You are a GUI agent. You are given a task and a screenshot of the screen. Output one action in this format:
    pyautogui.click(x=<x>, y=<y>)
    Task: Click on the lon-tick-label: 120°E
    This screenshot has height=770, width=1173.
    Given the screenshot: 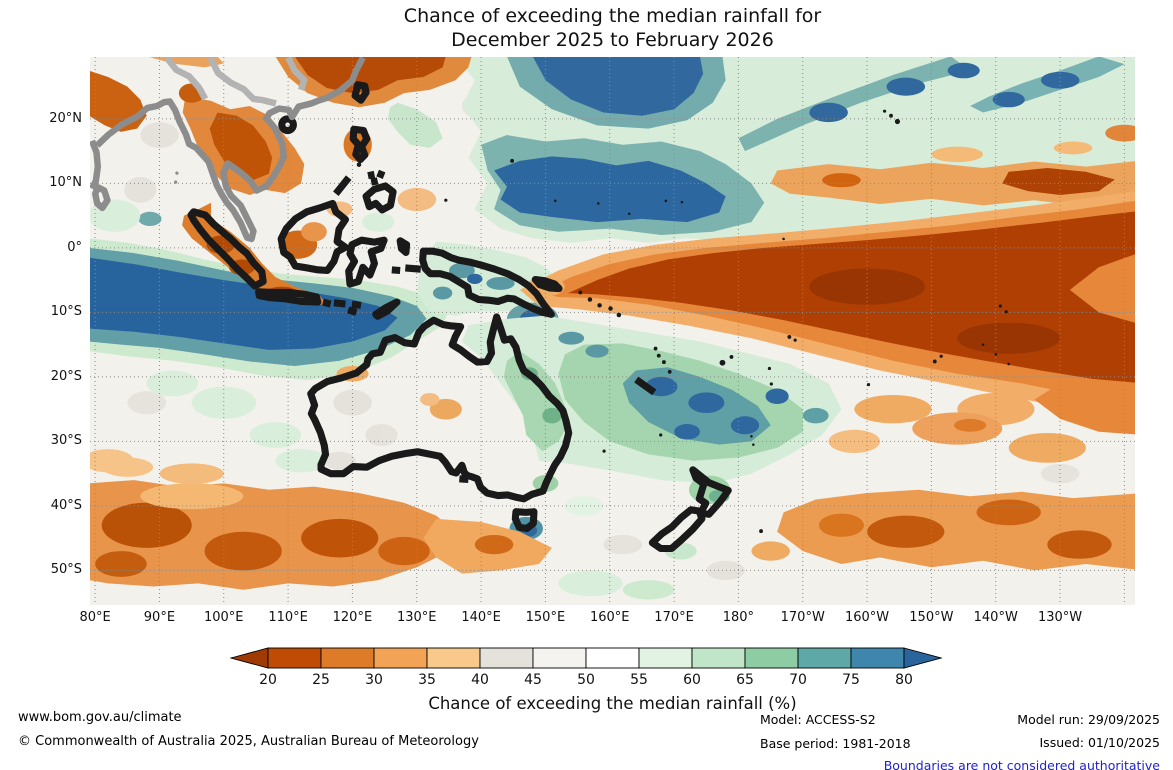 What is the action you would take?
    pyautogui.click(x=352, y=617)
    